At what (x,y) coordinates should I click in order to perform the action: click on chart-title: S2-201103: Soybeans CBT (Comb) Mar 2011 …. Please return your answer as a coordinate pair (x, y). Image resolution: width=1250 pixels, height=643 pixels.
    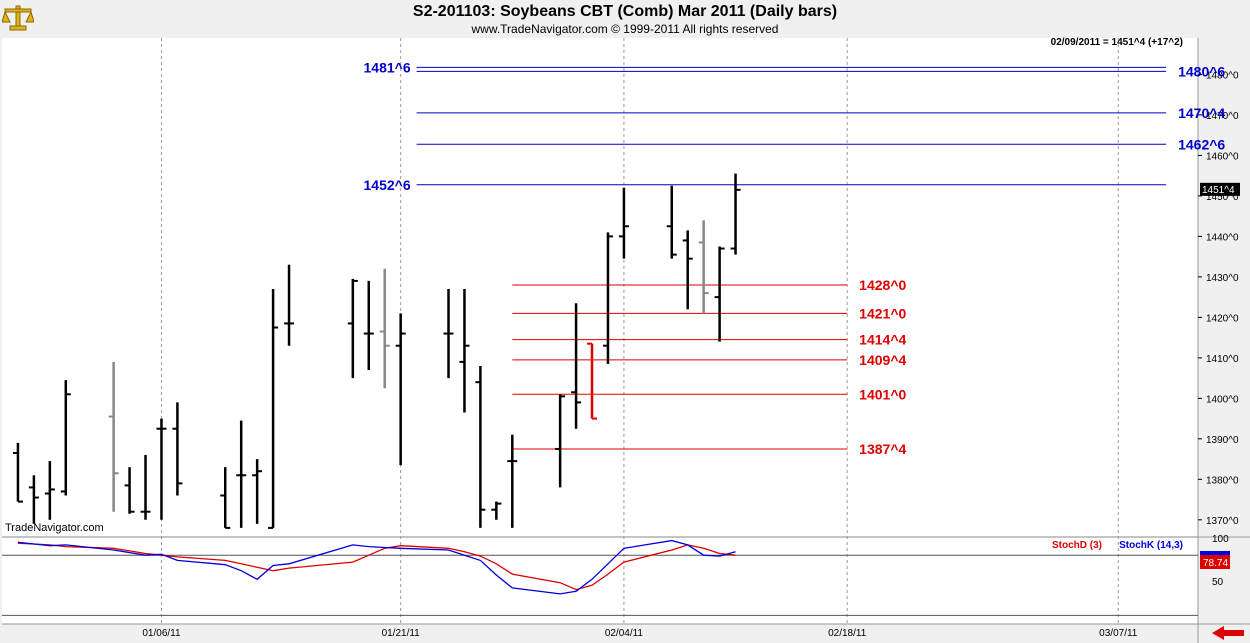
    Looking at the image, I should click on (625, 11).